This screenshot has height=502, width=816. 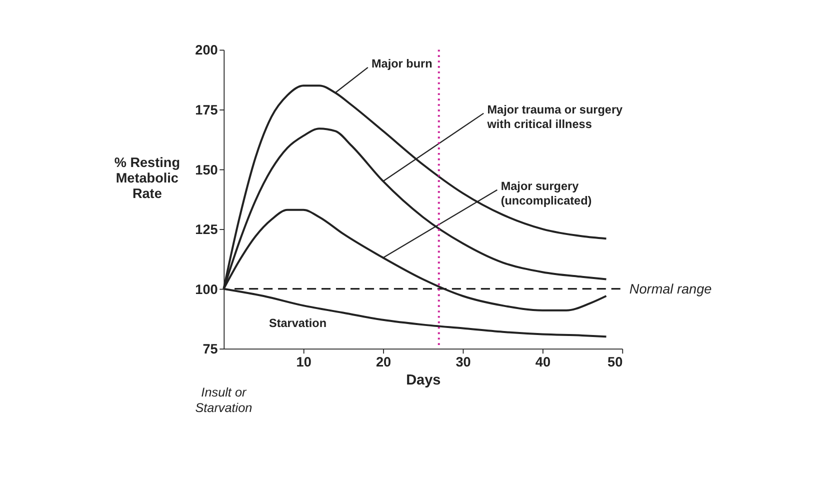 What do you see at coordinates (555, 117) in the screenshot?
I see `text: Major trauma or surgery with critical illness` at bounding box center [555, 117].